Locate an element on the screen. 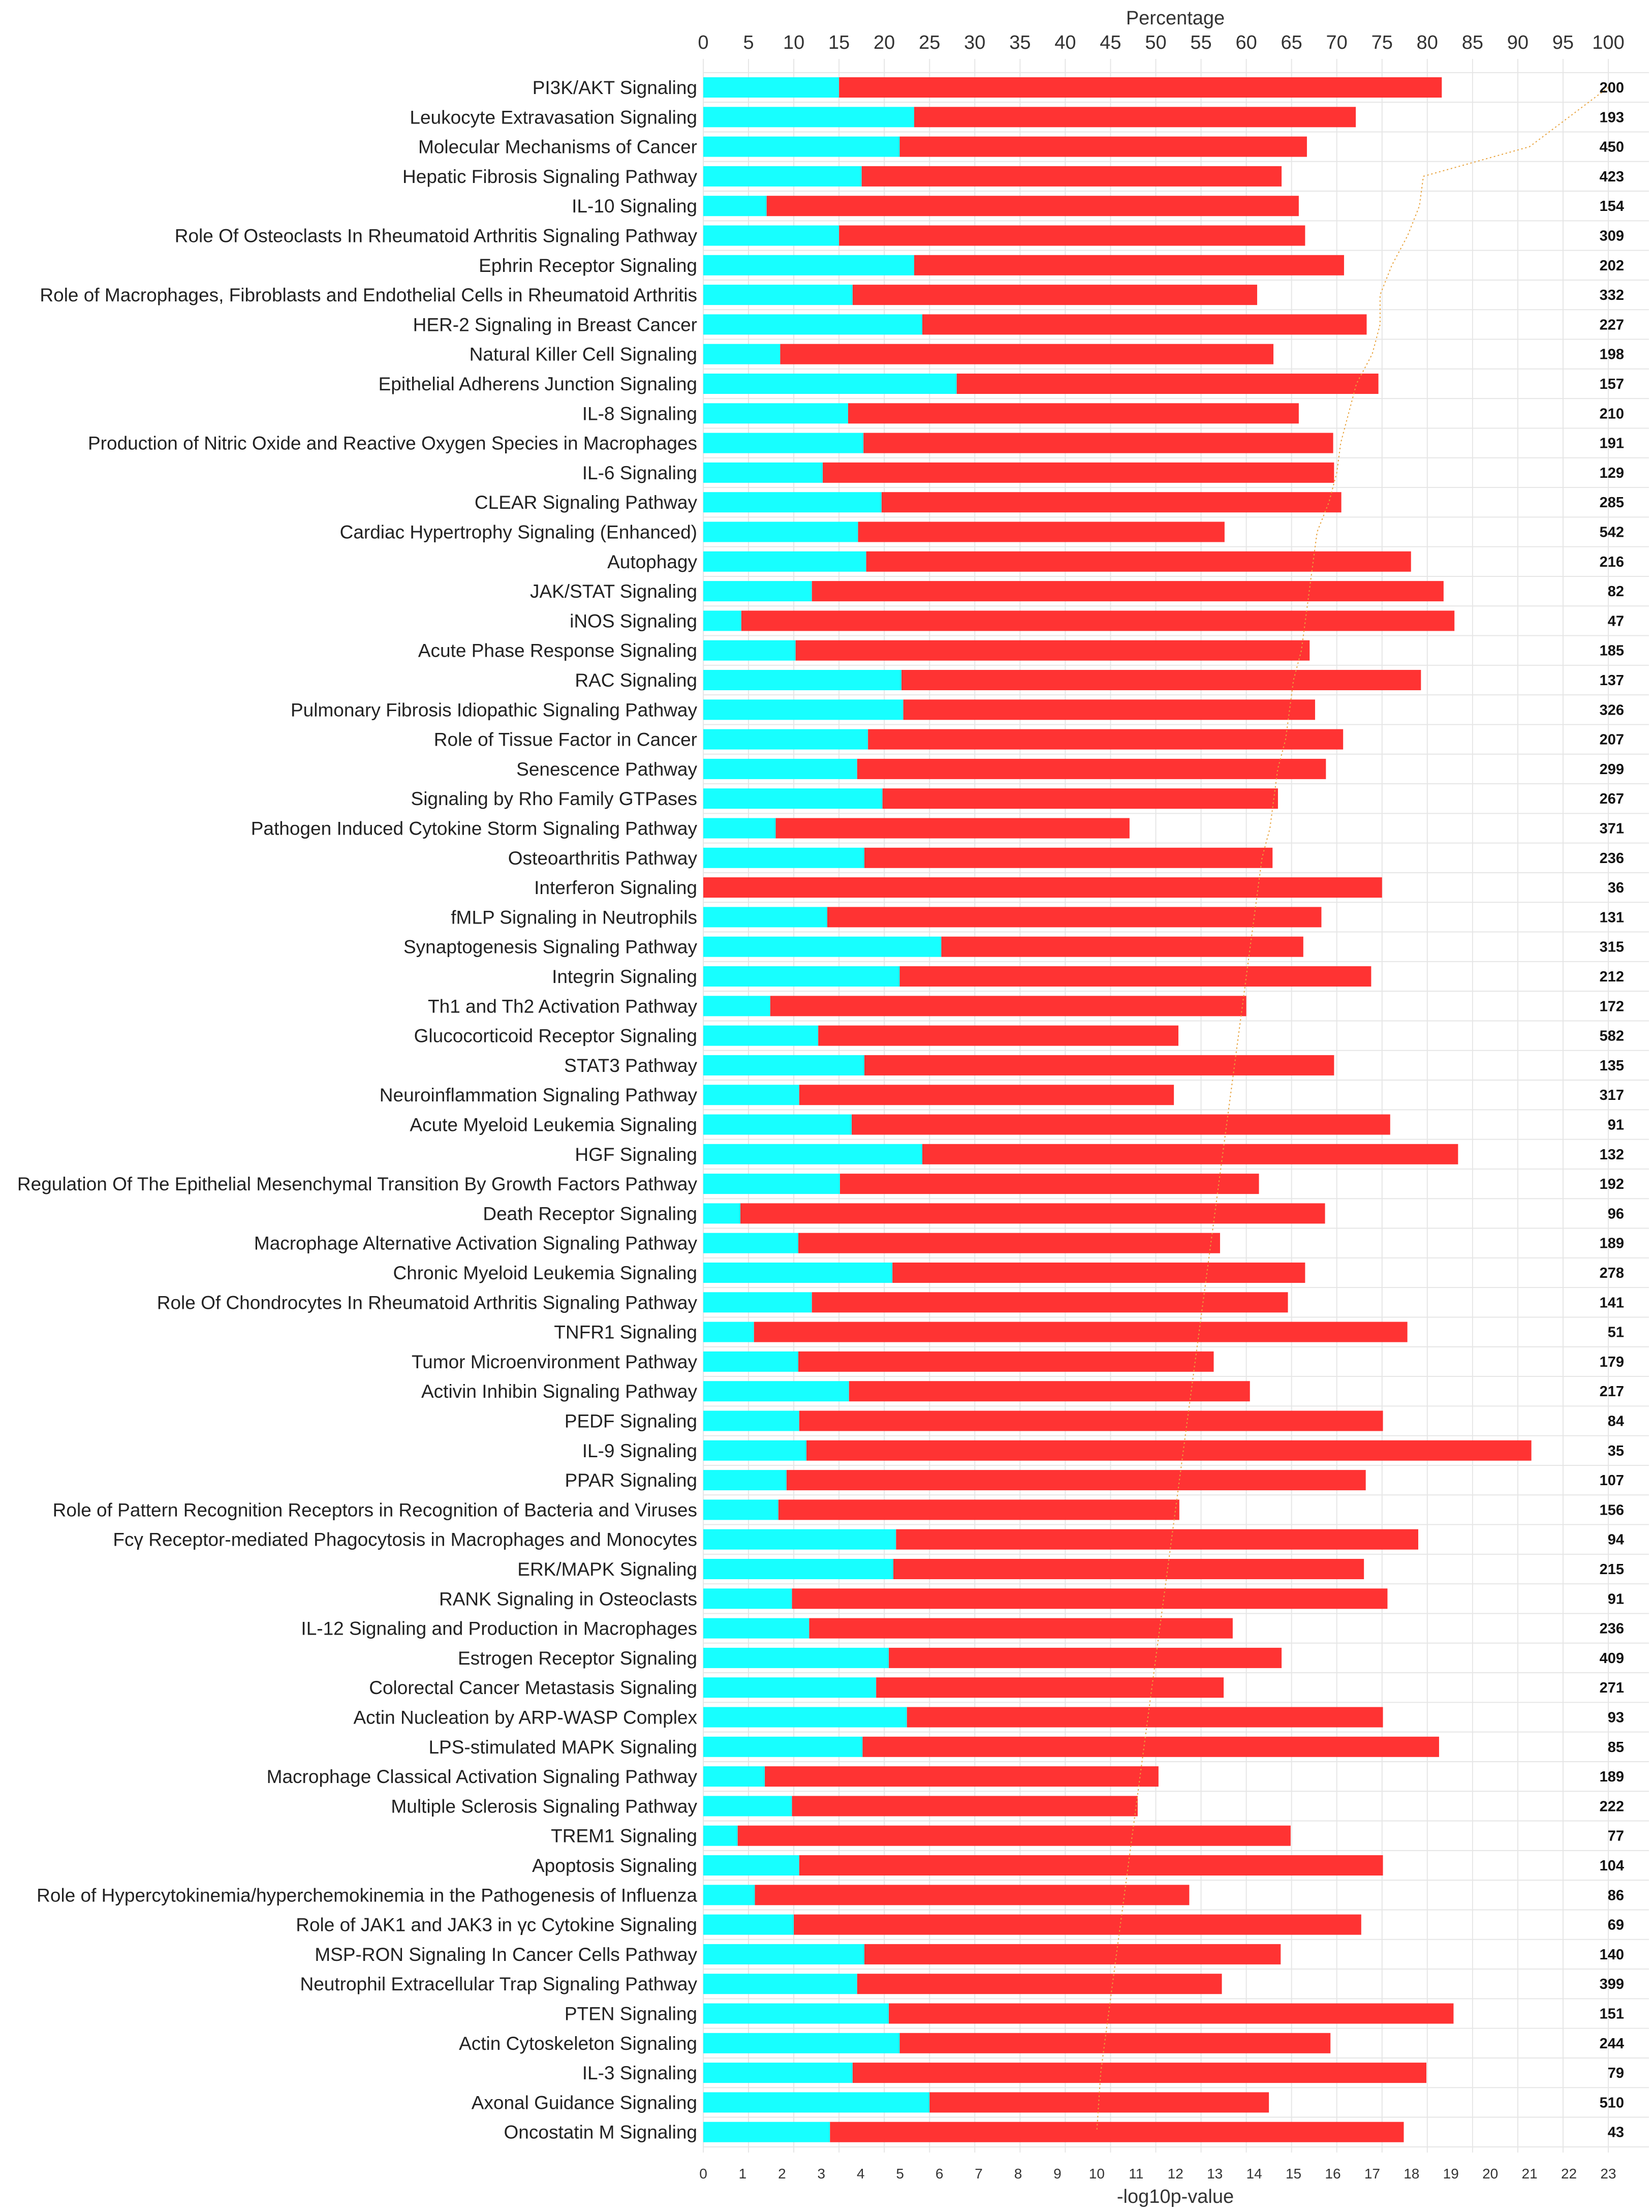 This screenshot has height=2212, width=1652. category-label: PEDF Signaling is located at coordinates (631, 1421).